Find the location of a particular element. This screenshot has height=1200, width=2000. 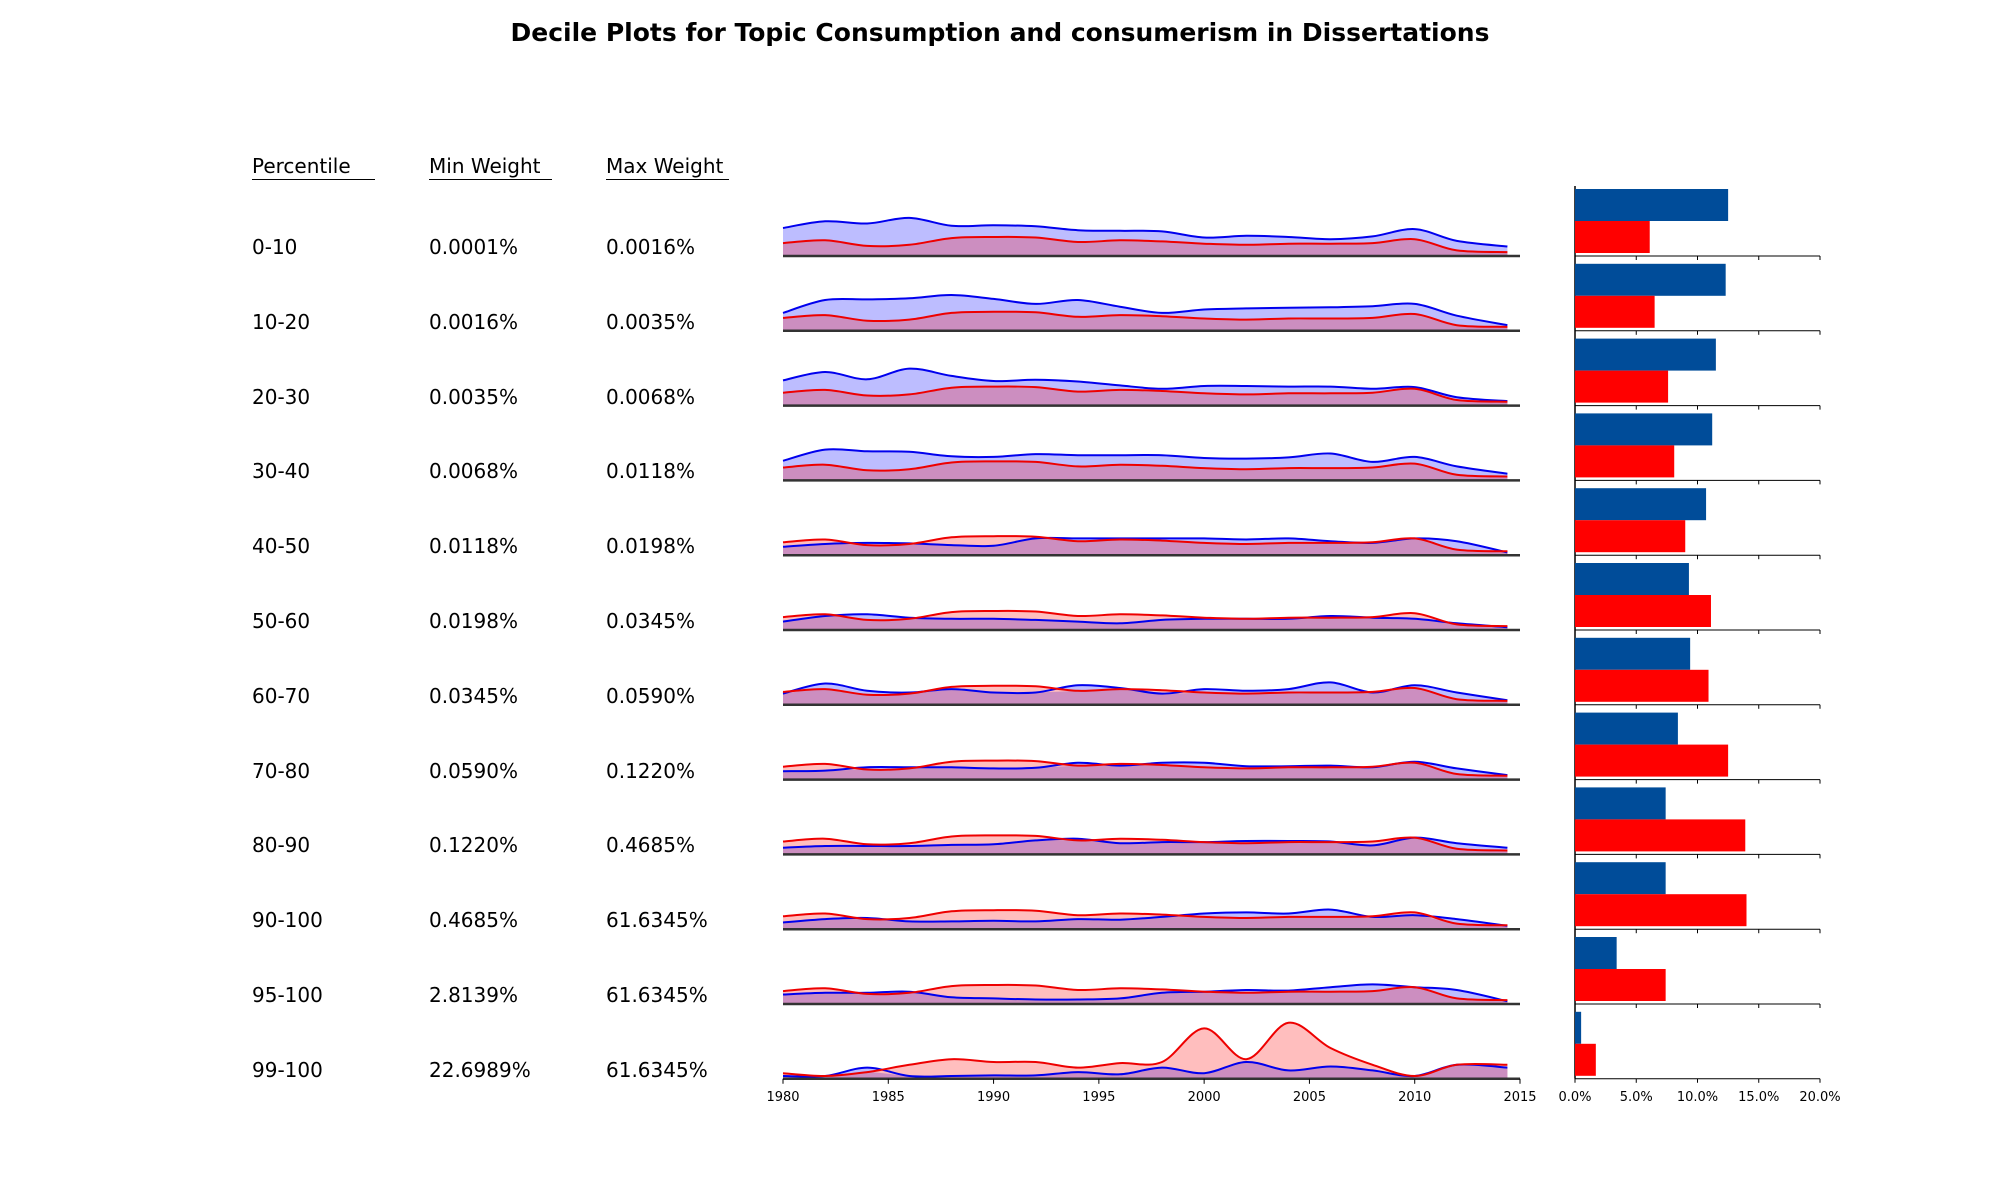

x-tick-label: 1980 is located at coordinates (782, 1097).